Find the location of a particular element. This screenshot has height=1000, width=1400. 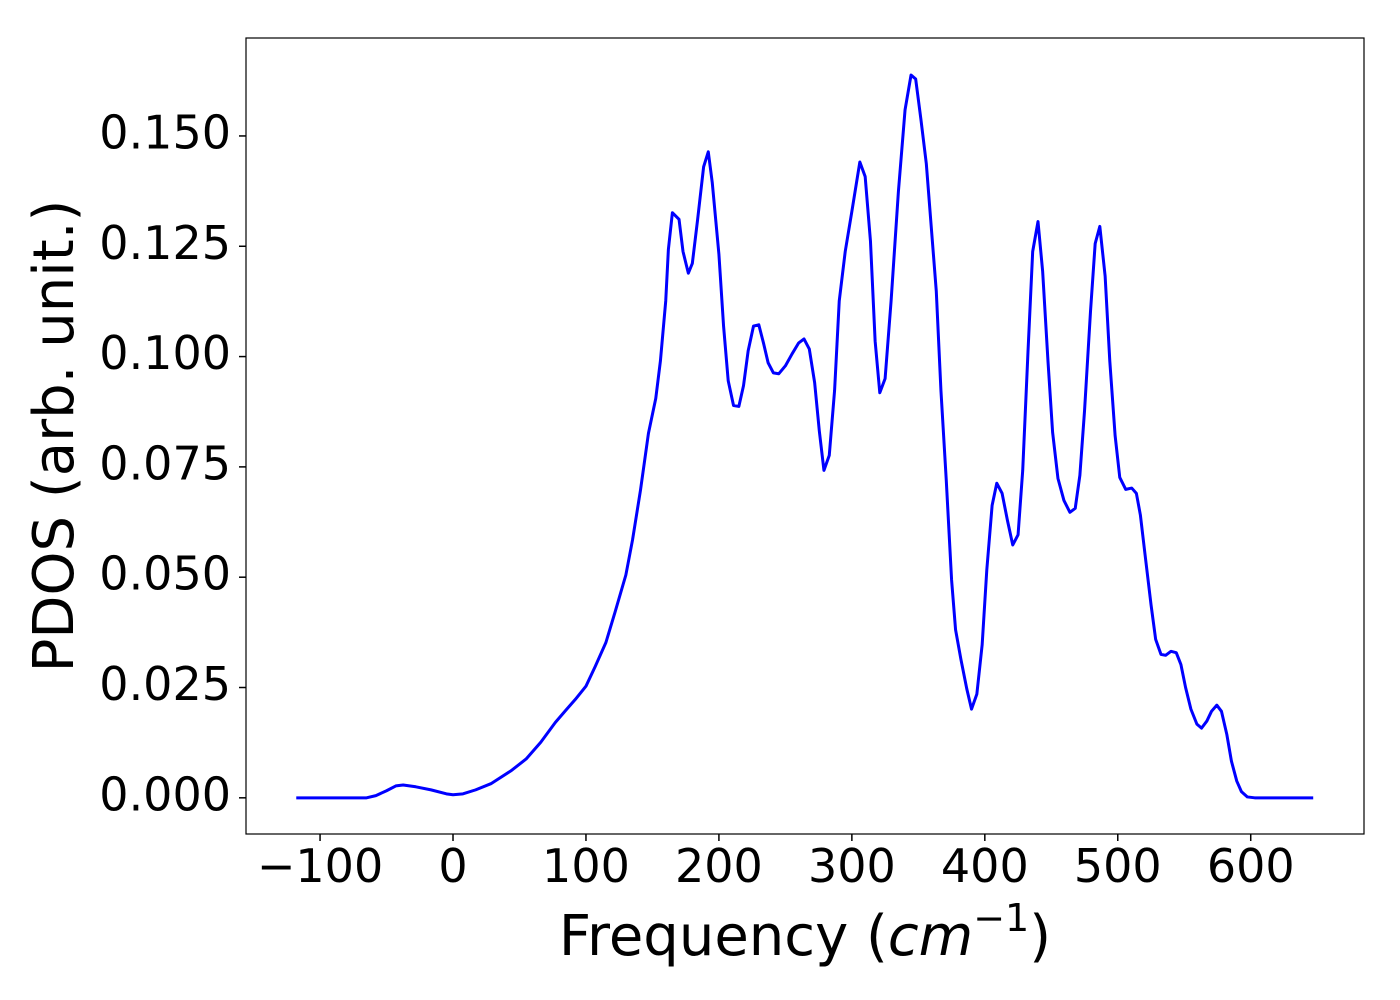

x-axis-label-text: Frequency ( is located at coordinates (723, 936).